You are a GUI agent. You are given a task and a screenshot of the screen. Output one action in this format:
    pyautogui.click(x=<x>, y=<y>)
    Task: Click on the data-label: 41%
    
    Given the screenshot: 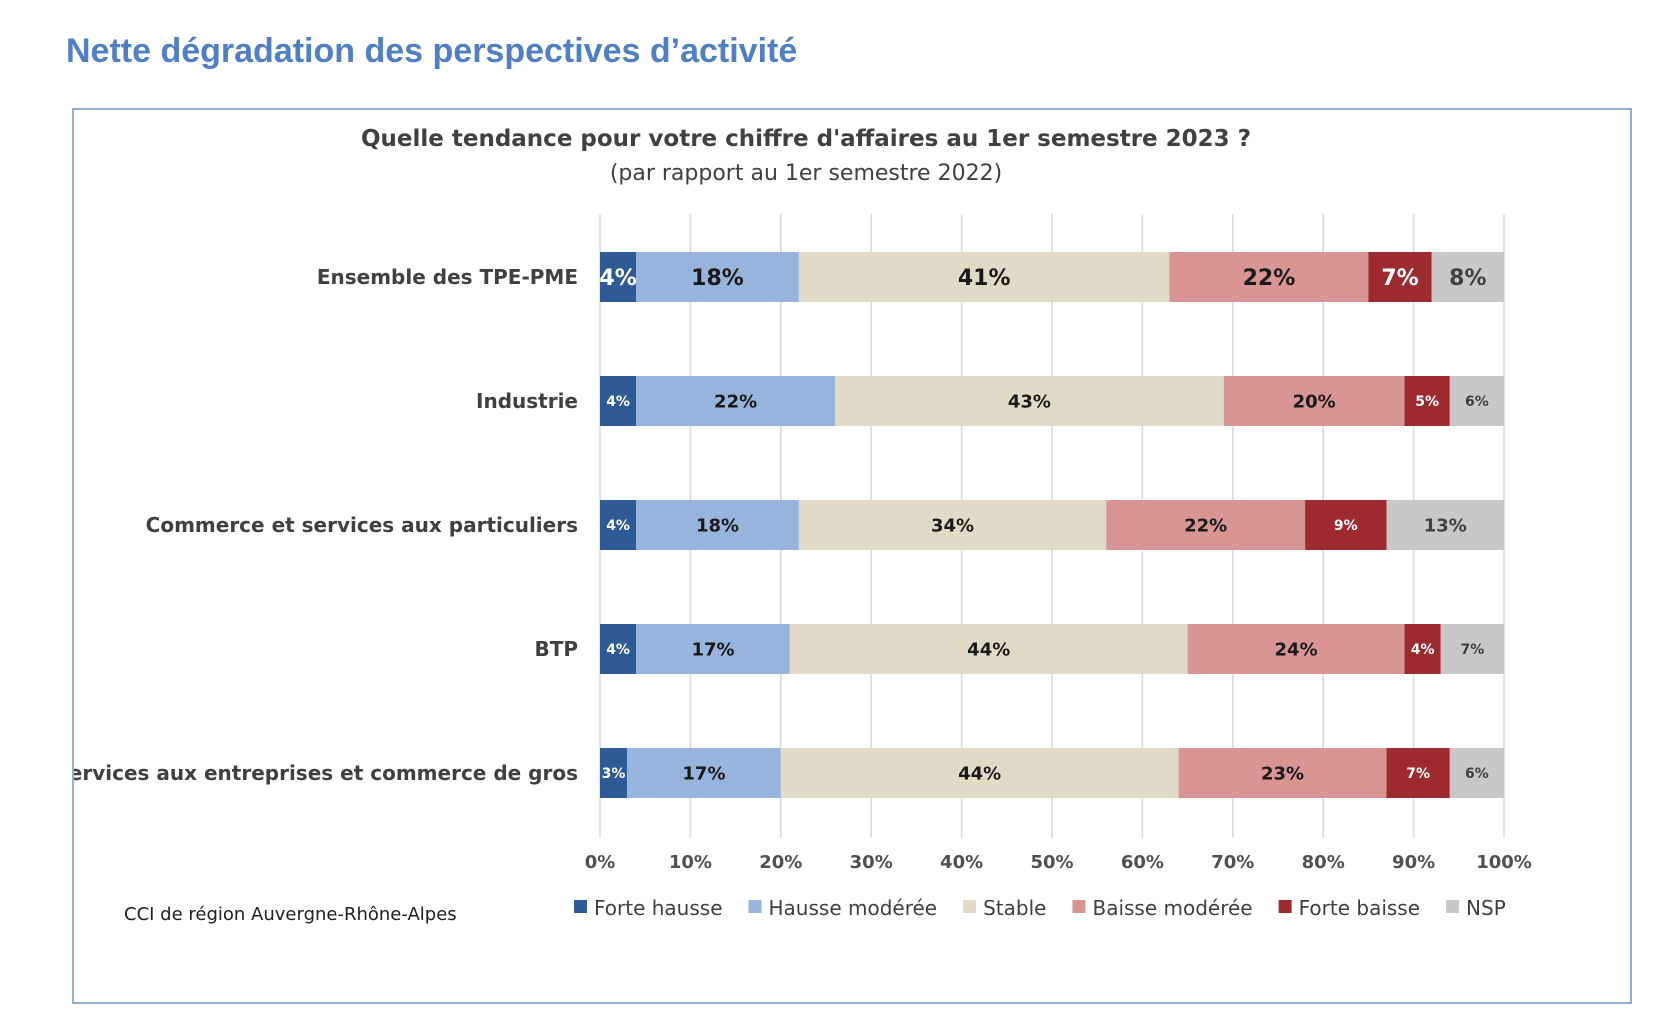 What is the action you would take?
    pyautogui.click(x=984, y=278)
    